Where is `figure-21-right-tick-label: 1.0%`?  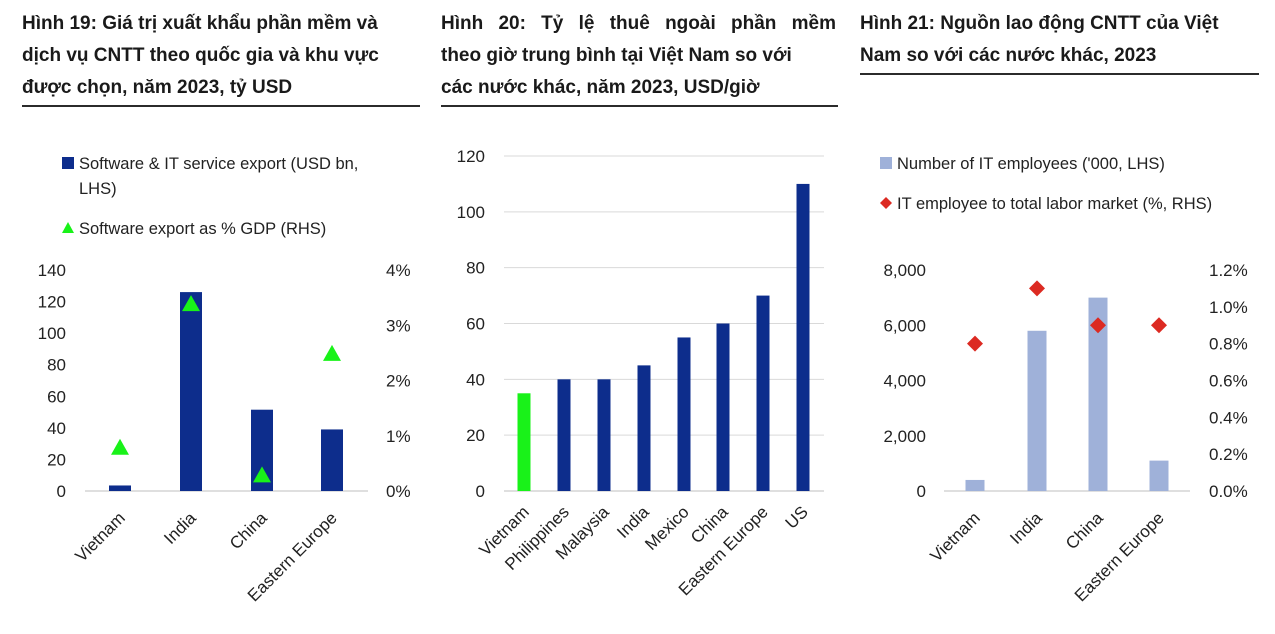 figure-21-right-tick-label: 1.0% is located at coordinates (1228, 307).